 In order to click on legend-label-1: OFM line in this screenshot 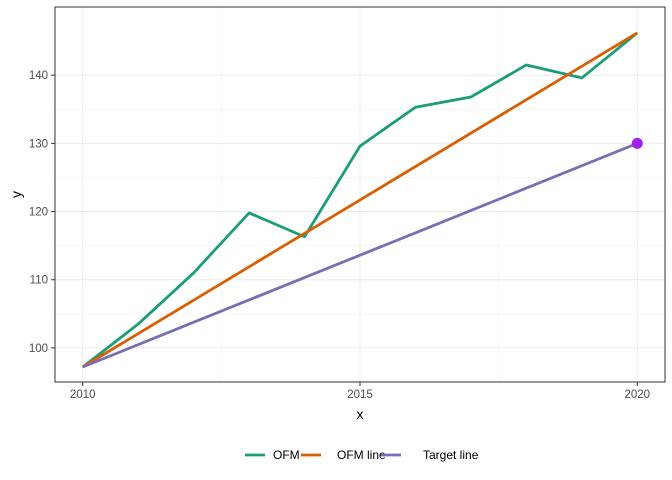, I will do `click(361, 455)`.